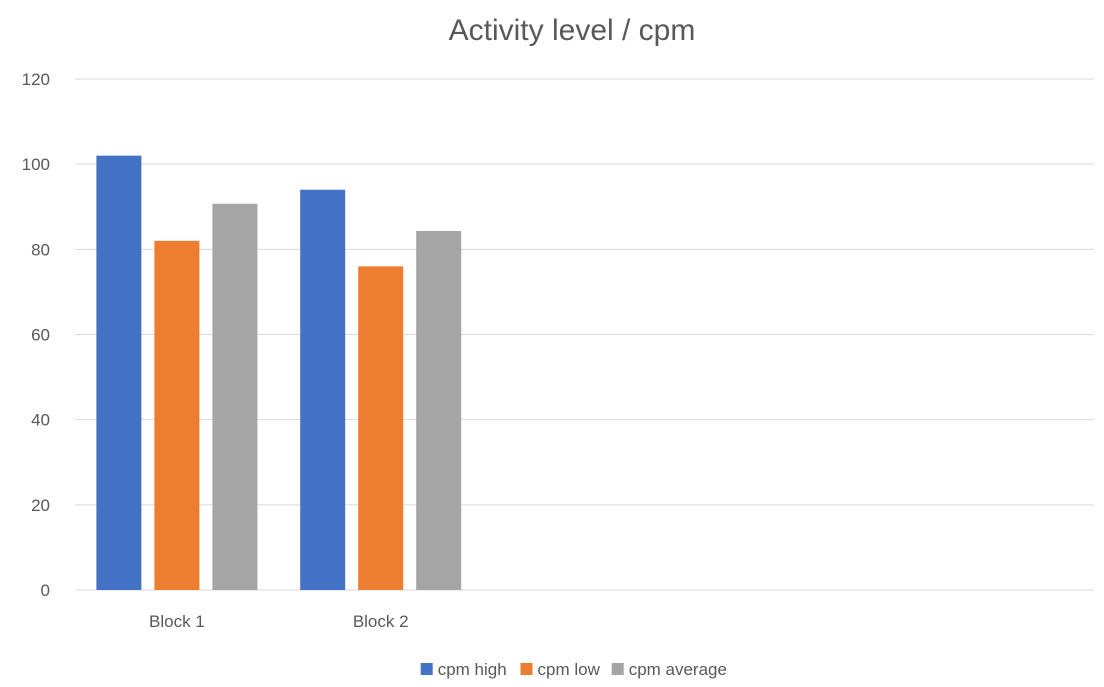 Image resolution: width=1104 pixels, height=687 pixels. What do you see at coordinates (426, 669) in the screenshot?
I see `legend-swatch-cpm-high` at bounding box center [426, 669].